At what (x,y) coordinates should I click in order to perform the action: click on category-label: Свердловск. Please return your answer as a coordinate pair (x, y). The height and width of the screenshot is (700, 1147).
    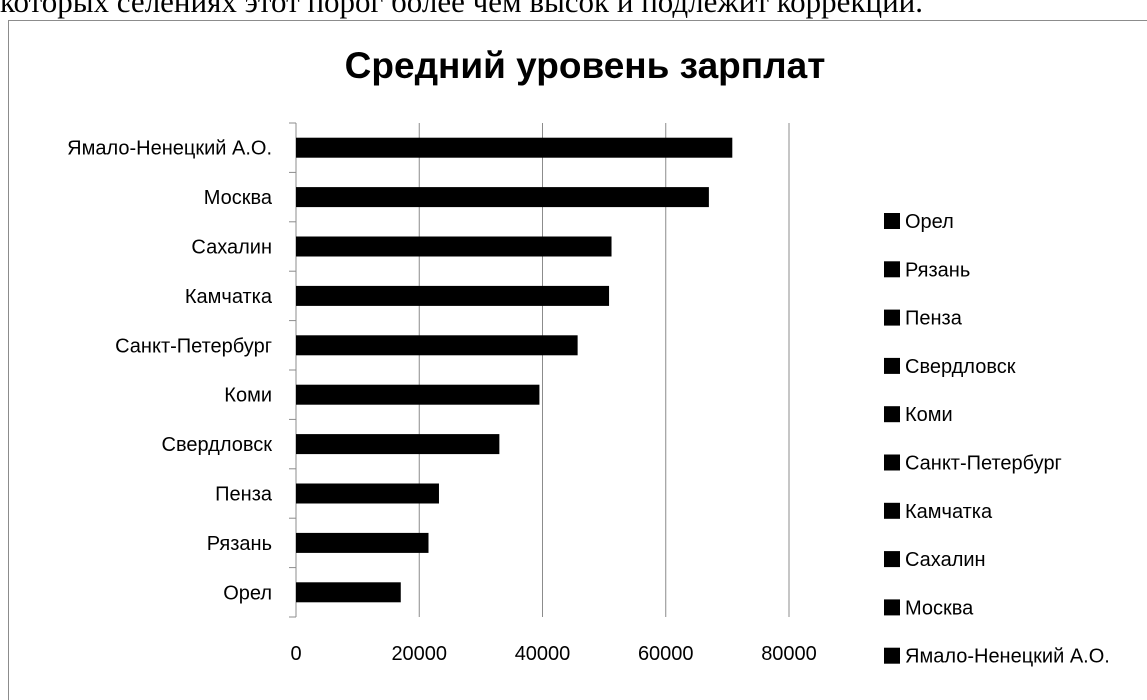
    Looking at the image, I should click on (217, 445).